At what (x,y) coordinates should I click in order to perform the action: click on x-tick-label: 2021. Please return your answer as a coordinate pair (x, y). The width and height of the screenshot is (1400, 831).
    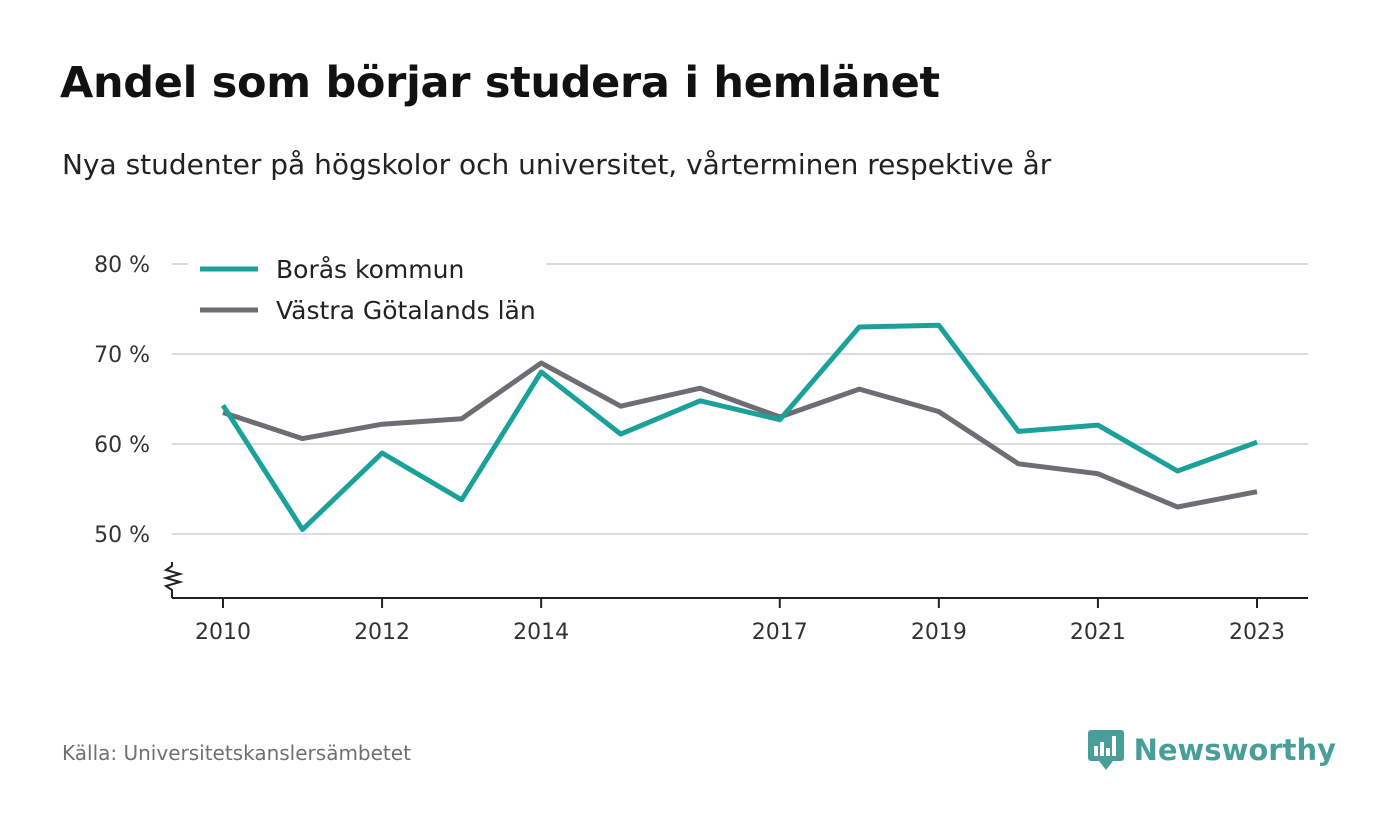
    Looking at the image, I should click on (1098, 632).